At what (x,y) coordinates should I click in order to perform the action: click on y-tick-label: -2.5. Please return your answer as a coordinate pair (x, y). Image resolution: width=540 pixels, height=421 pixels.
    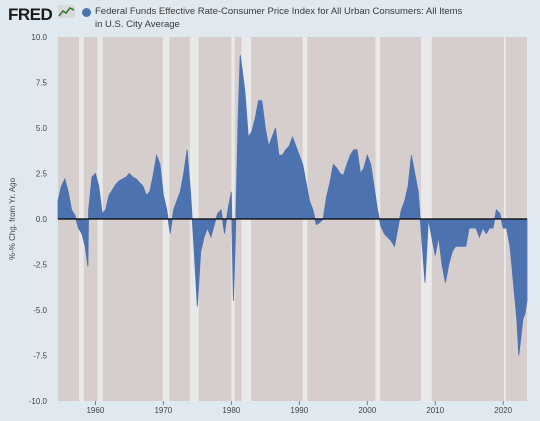
    Looking at the image, I should click on (40, 265).